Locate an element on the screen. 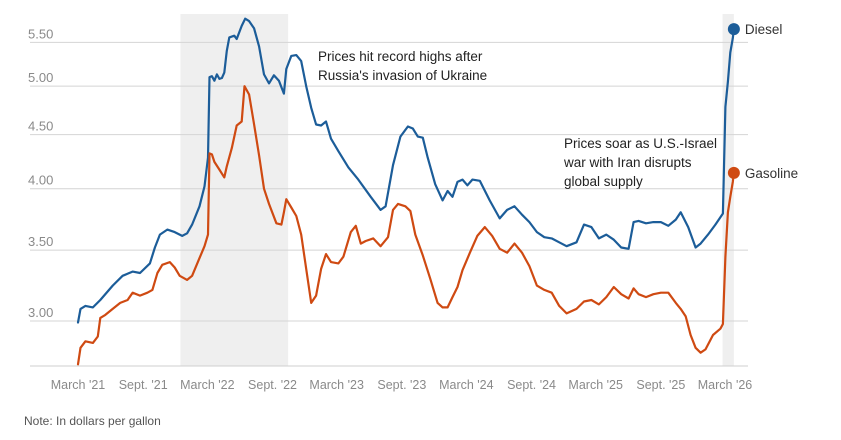 This screenshot has width=841, height=440. annotation-iran-line-2: war with Iran disrupts is located at coordinates (627, 162).